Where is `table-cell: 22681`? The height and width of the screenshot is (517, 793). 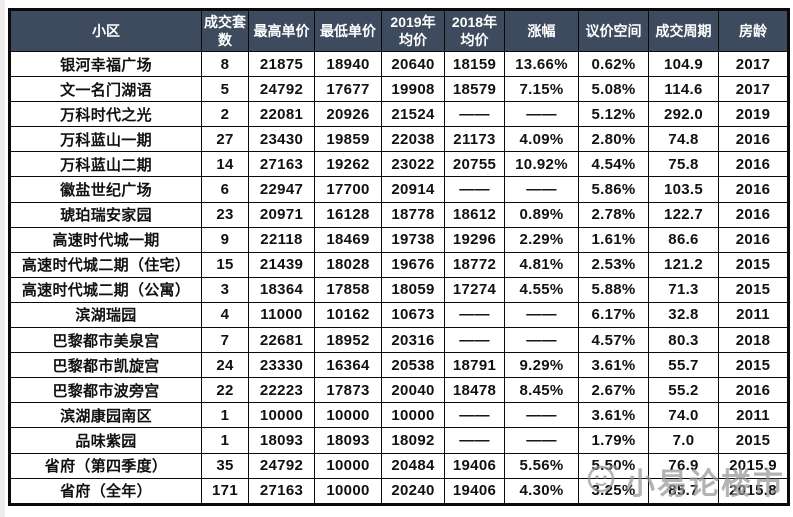 table-cell: 22681 is located at coordinates (281, 340).